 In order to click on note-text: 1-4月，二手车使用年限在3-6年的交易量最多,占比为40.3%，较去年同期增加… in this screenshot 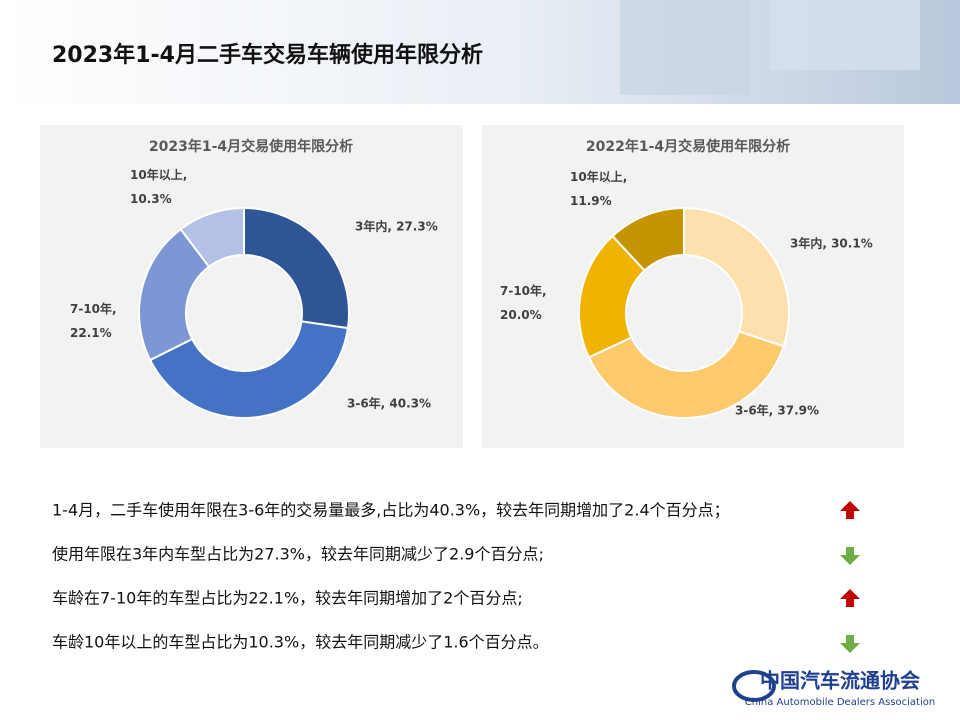, I will do `click(391, 510)`.